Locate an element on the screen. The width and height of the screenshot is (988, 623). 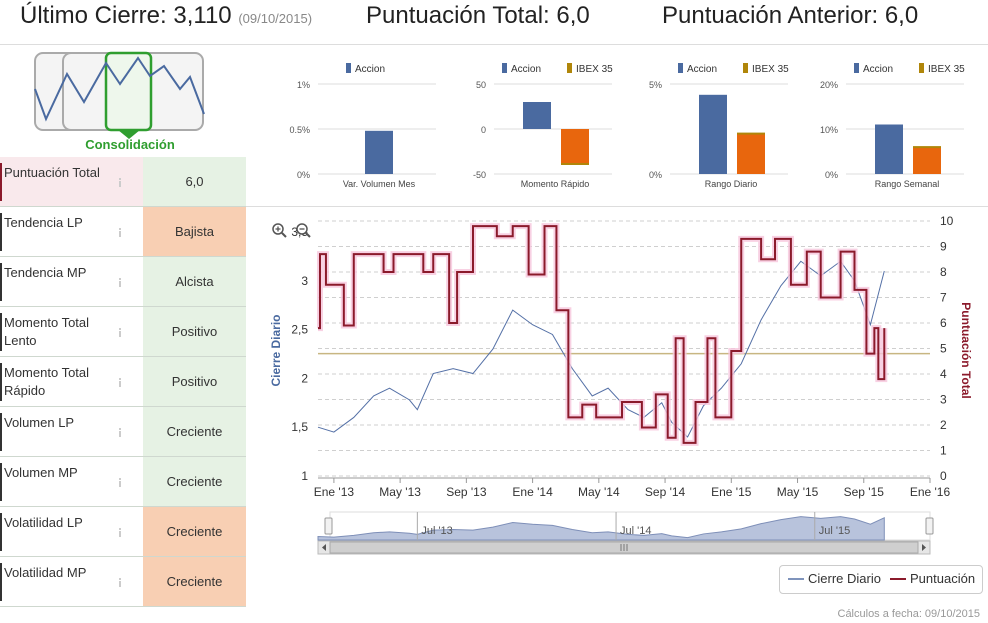
indicator-row: Volatilidad LP Creciente is located at coordinates (123, 532).